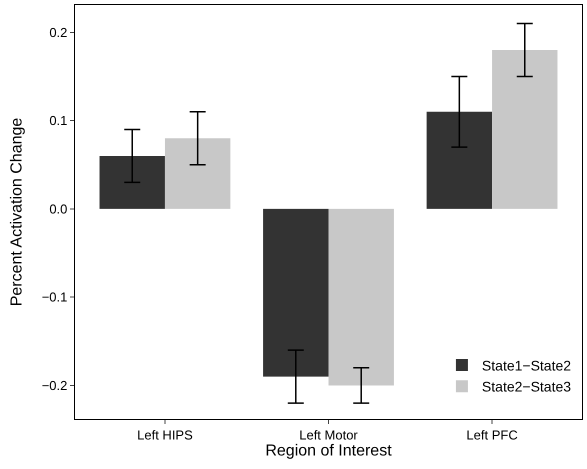 Image resolution: width=587 pixels, height=469 pixels. Describe the element at coordinates (55, 386) in the screenshot. I see `y-tick-label: −0.2` at that location.